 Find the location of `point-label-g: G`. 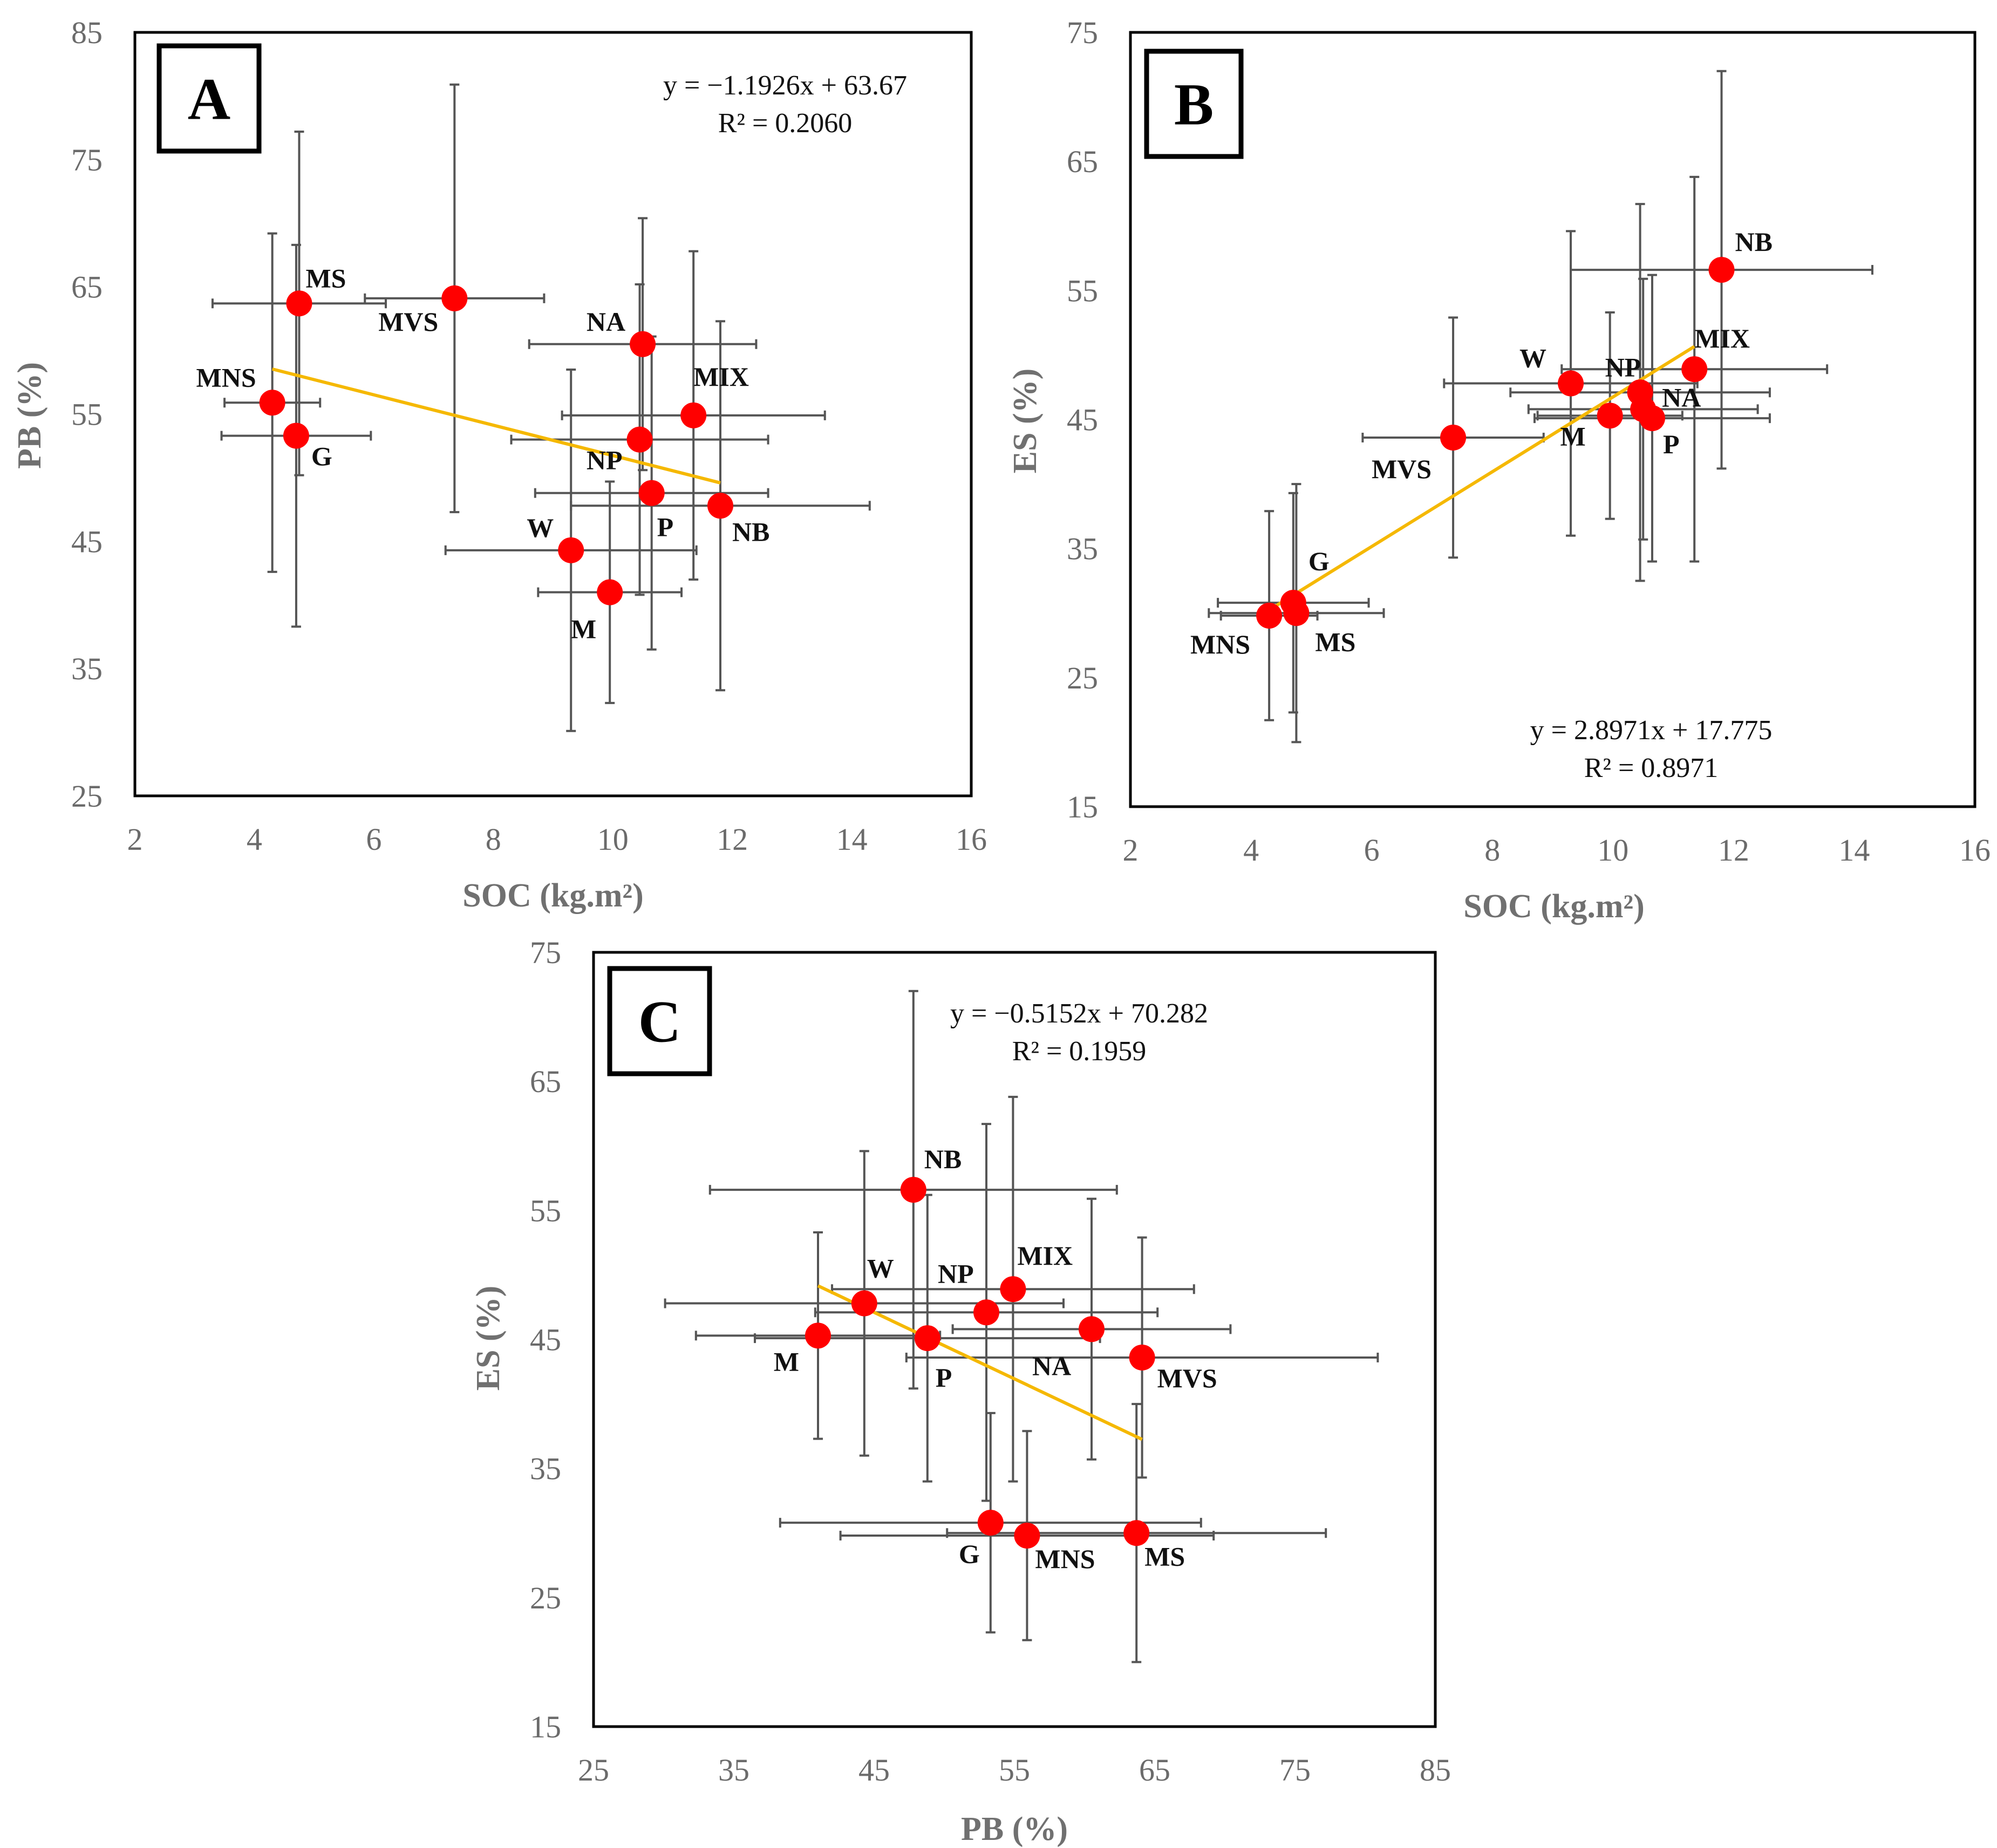

point-label-g: G is located at coordinates (321, 456).